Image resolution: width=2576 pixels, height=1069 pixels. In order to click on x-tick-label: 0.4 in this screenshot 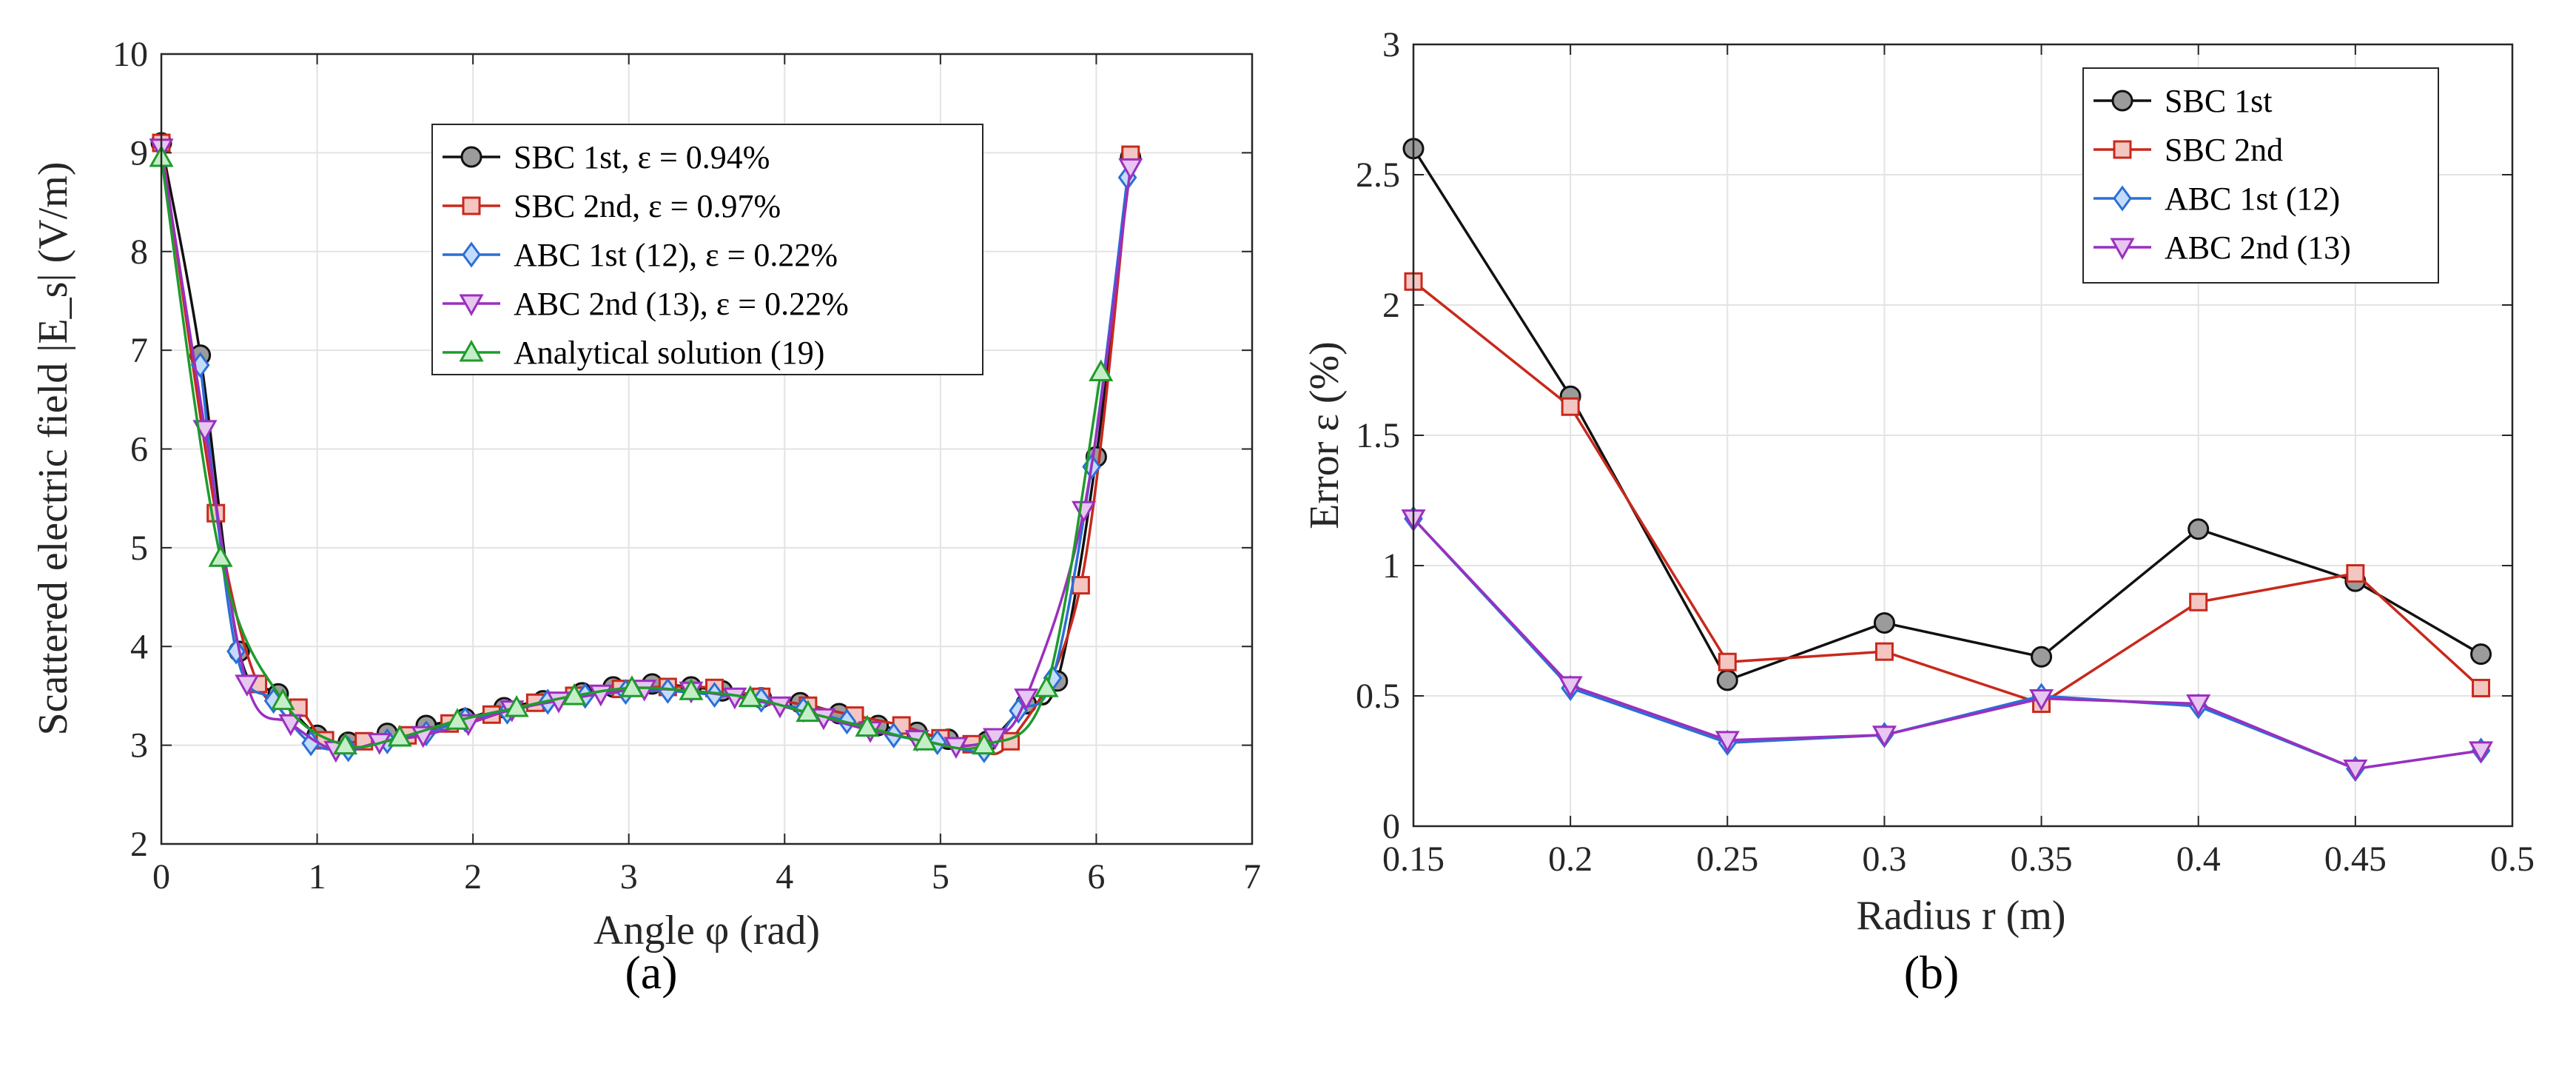, I will do `click(2198, 859)`.